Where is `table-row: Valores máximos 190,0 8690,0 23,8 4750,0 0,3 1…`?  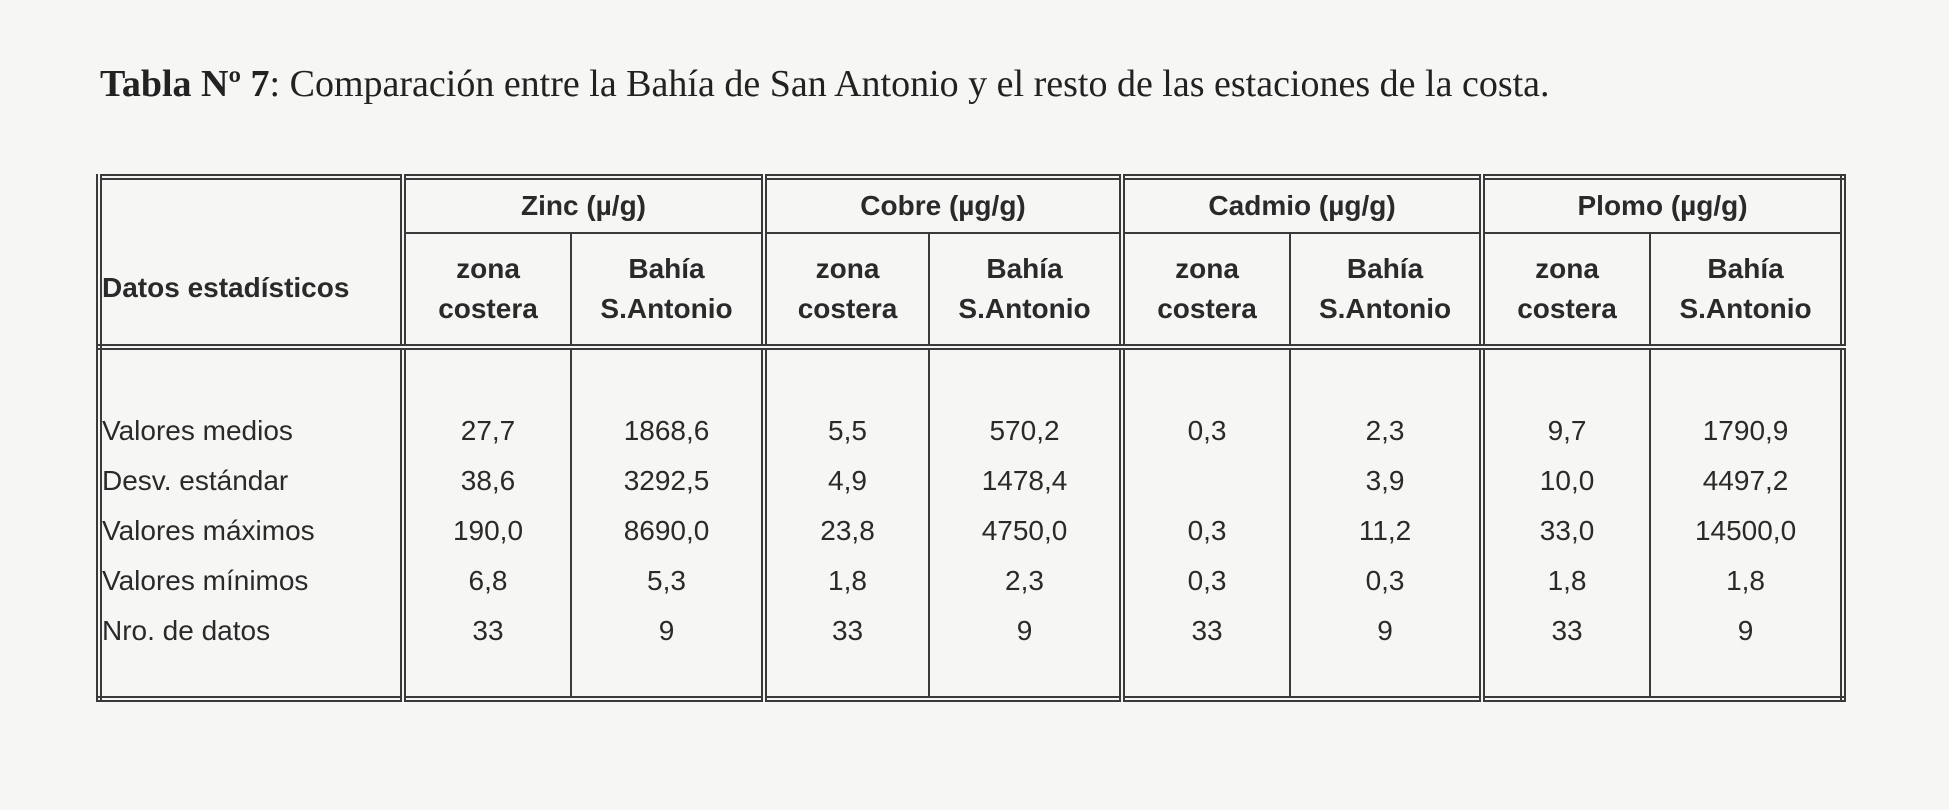
table-row: Valores máximos 190,0 8690,0 23,8 4750,0 0,3 1… is located at coordinates (971, 531).